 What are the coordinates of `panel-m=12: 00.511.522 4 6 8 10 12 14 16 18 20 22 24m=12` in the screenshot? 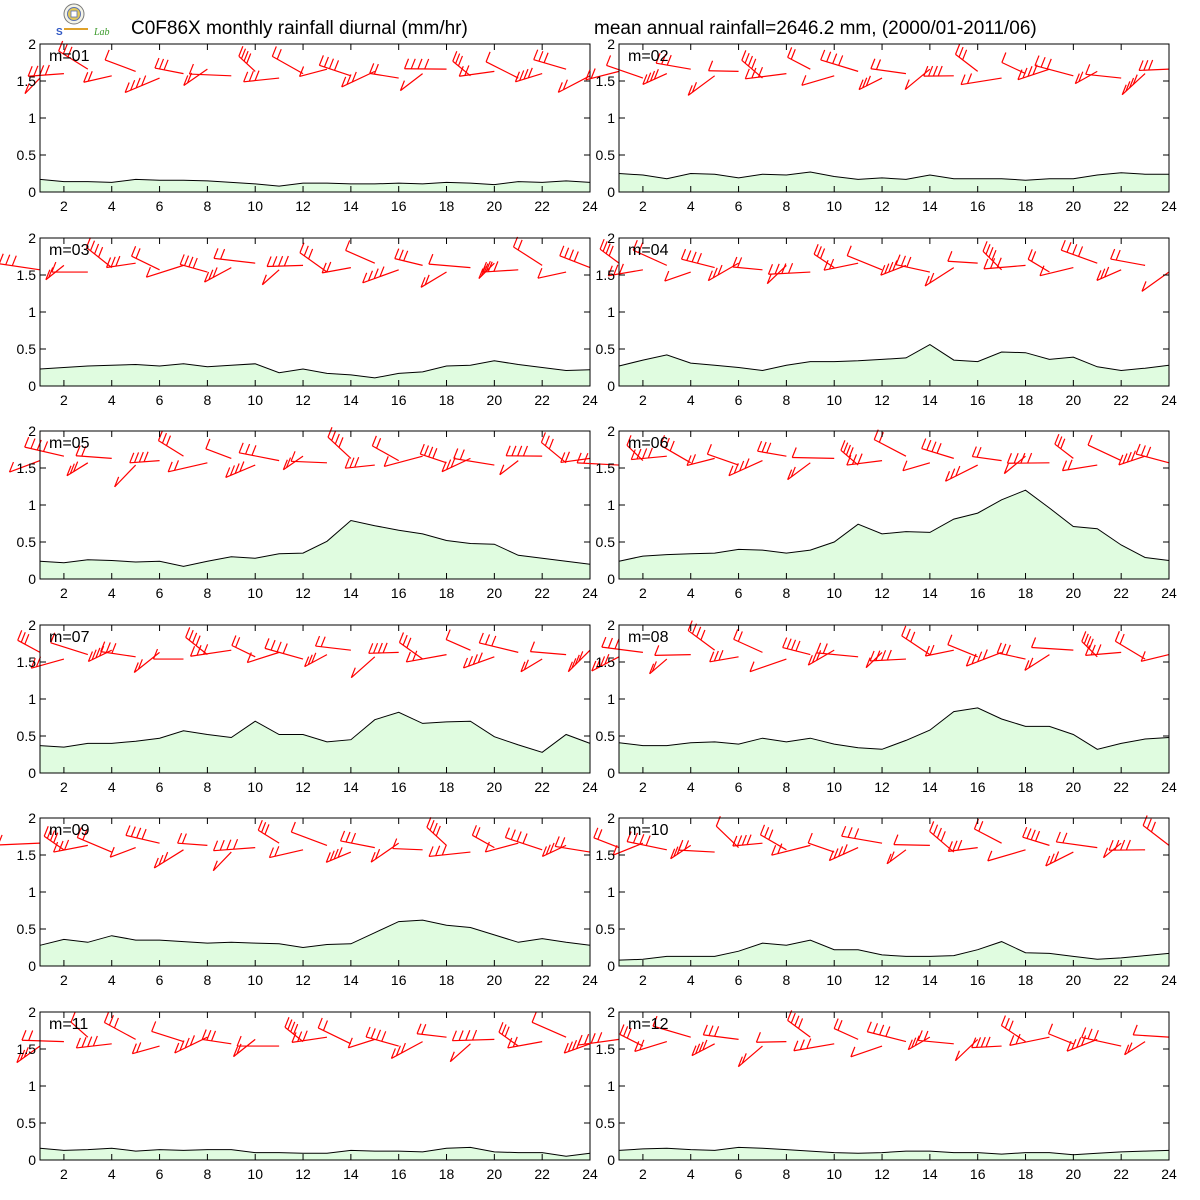 It's located at (877, 1093).